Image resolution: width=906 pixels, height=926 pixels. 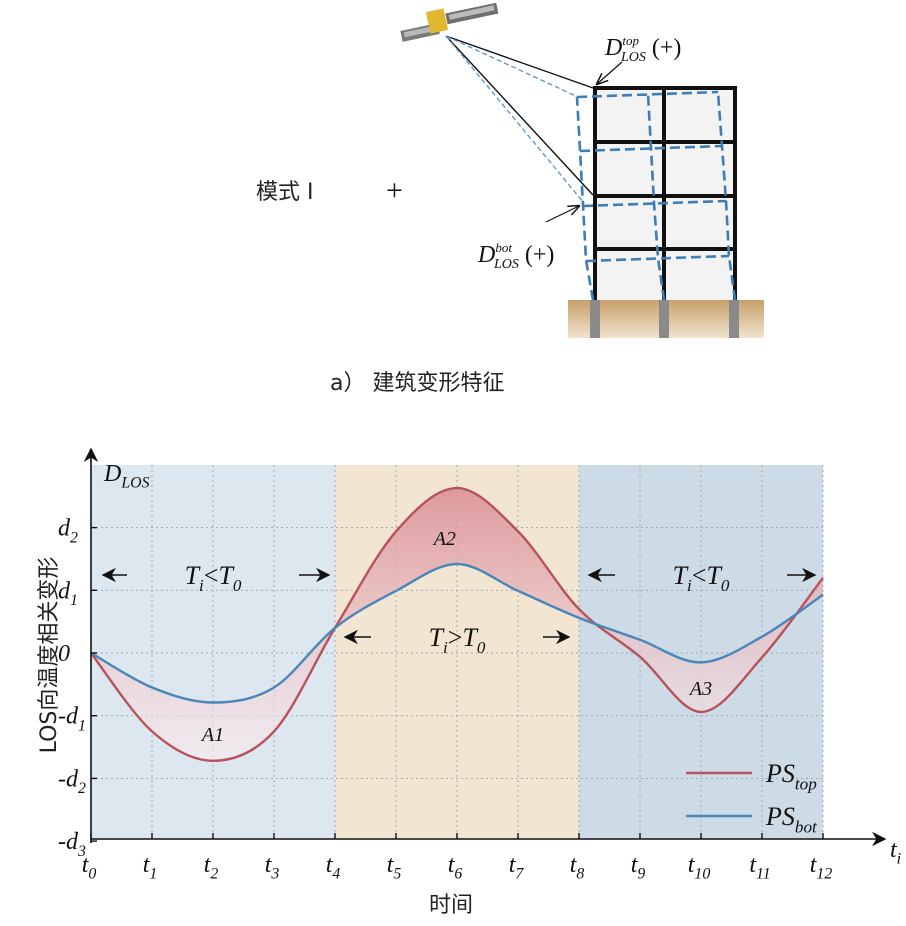 What do you see at coordinates (272, 867) in the screenshot?
I see `x-tick-label-3: t3` at bounding box center [272, 867].